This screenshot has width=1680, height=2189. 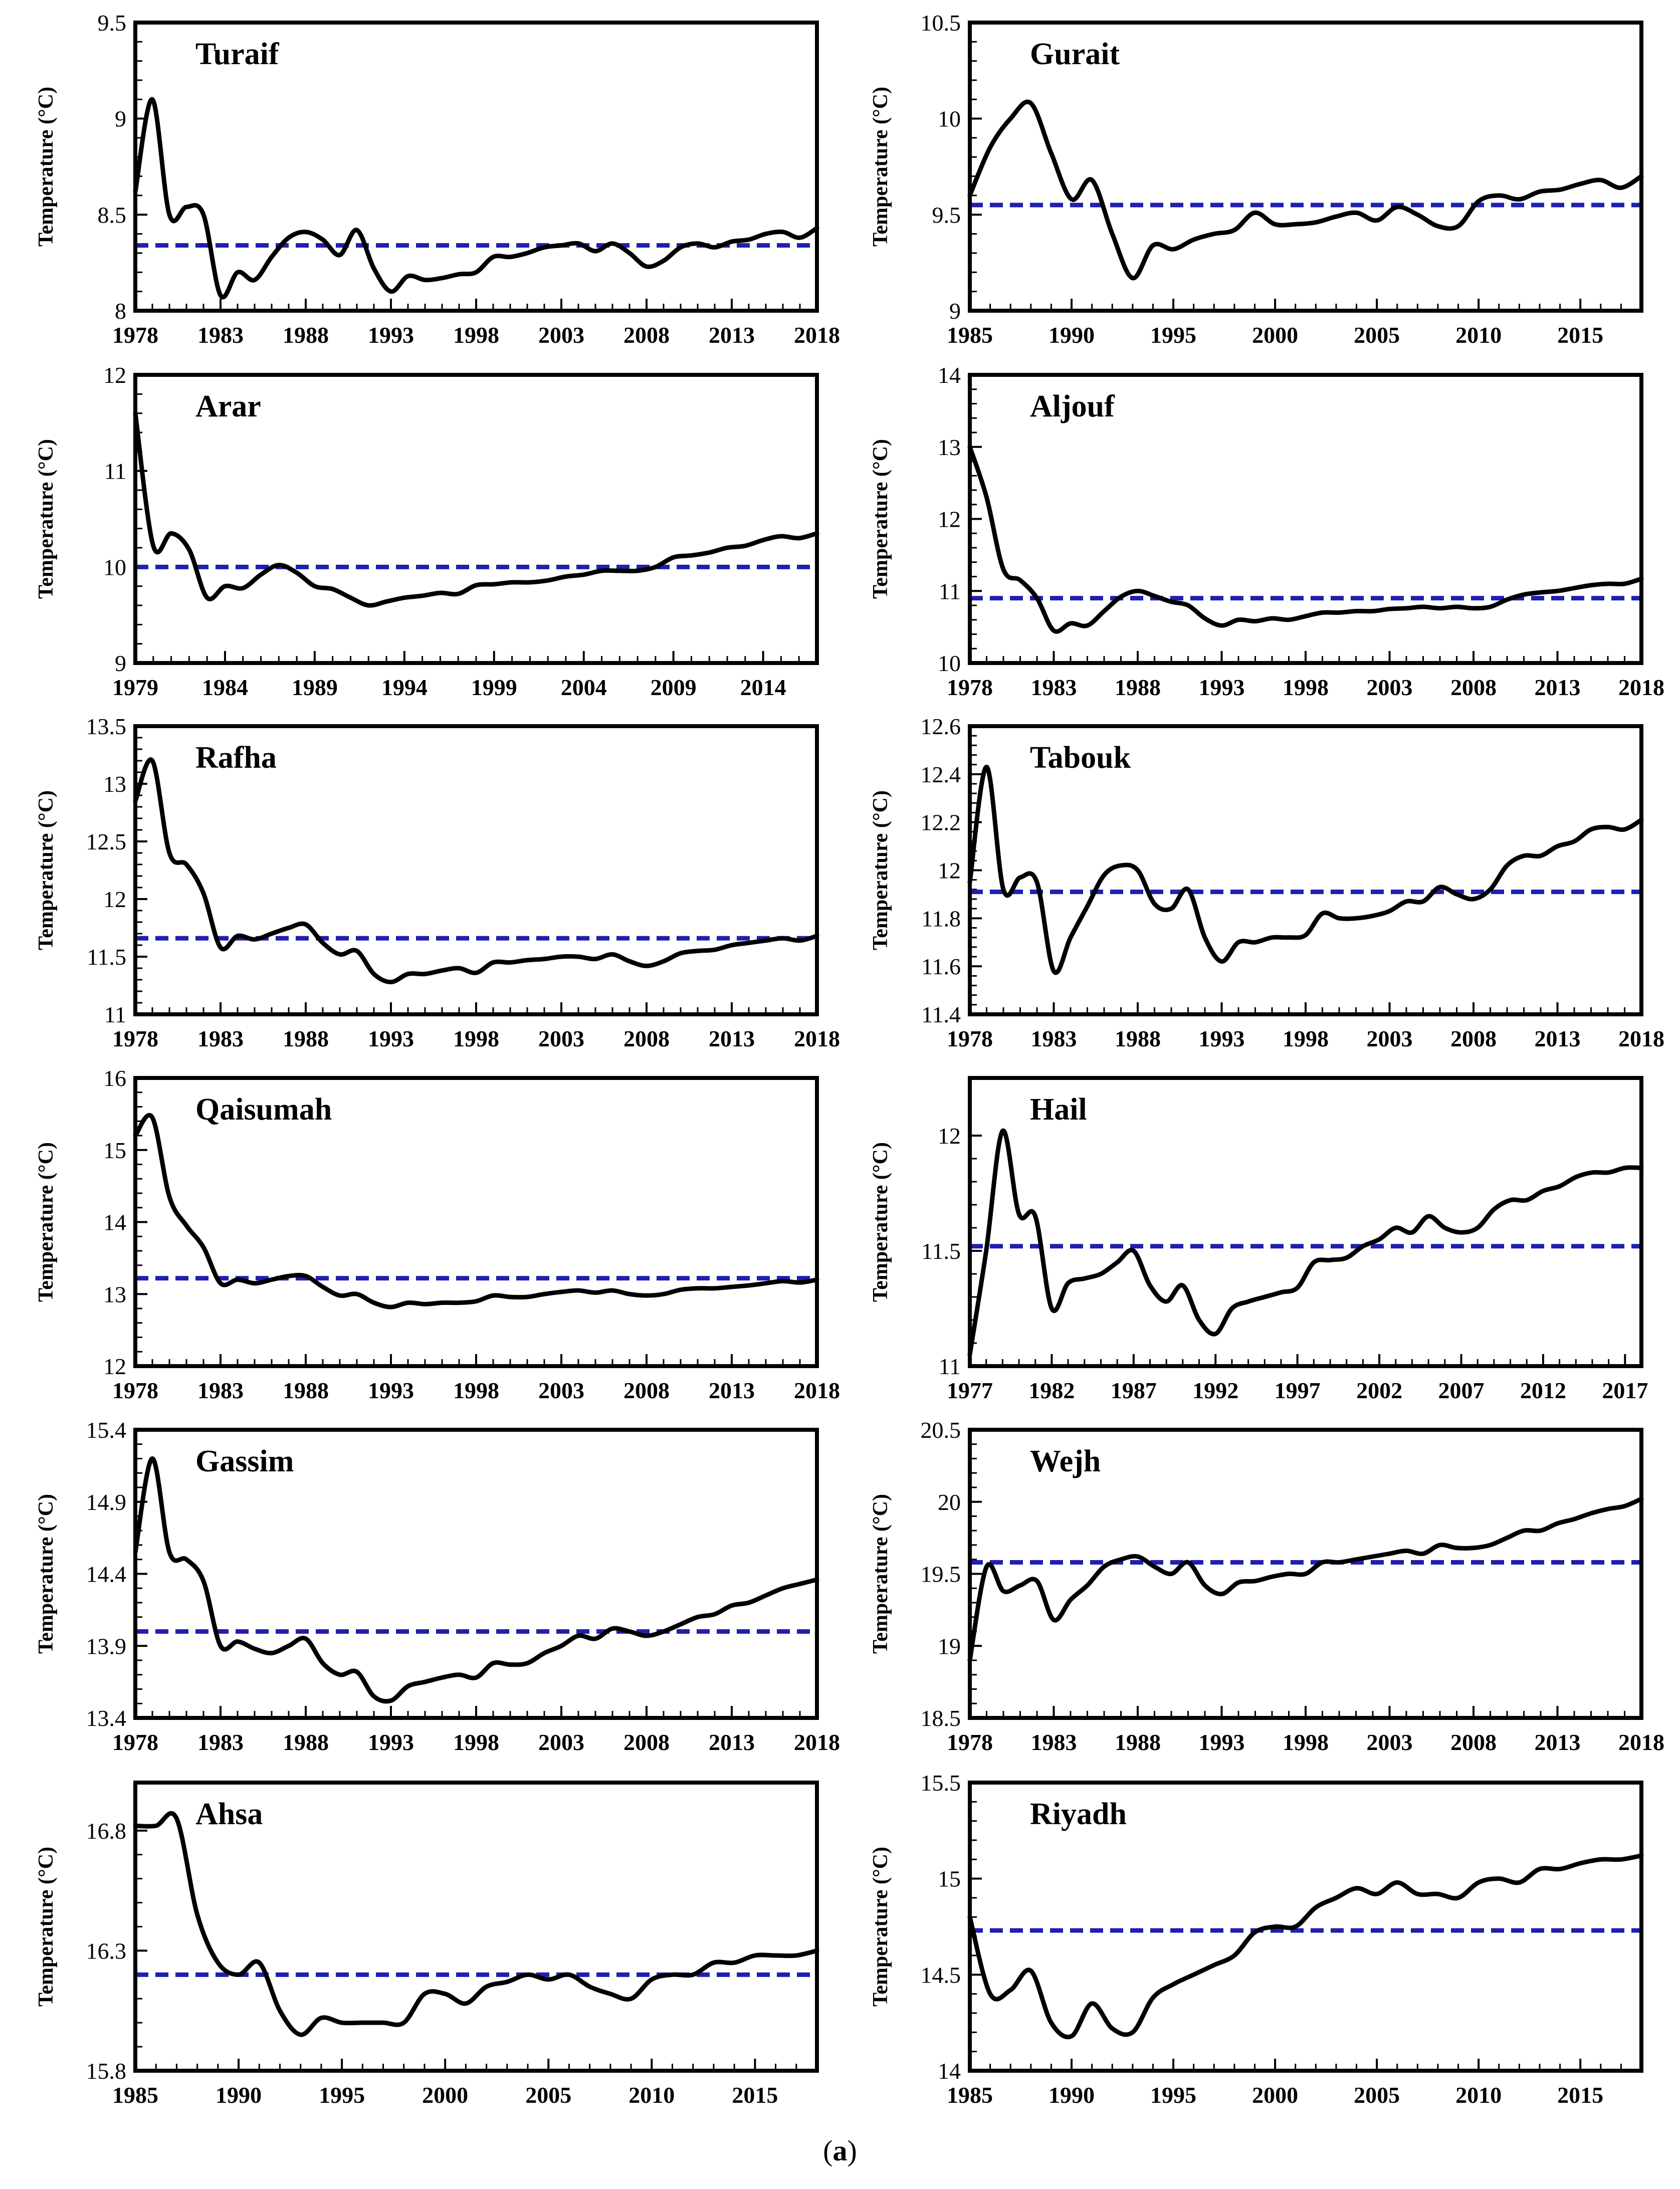 I want to click on y-tick-label: 11.8, so click(x=941, y=918).